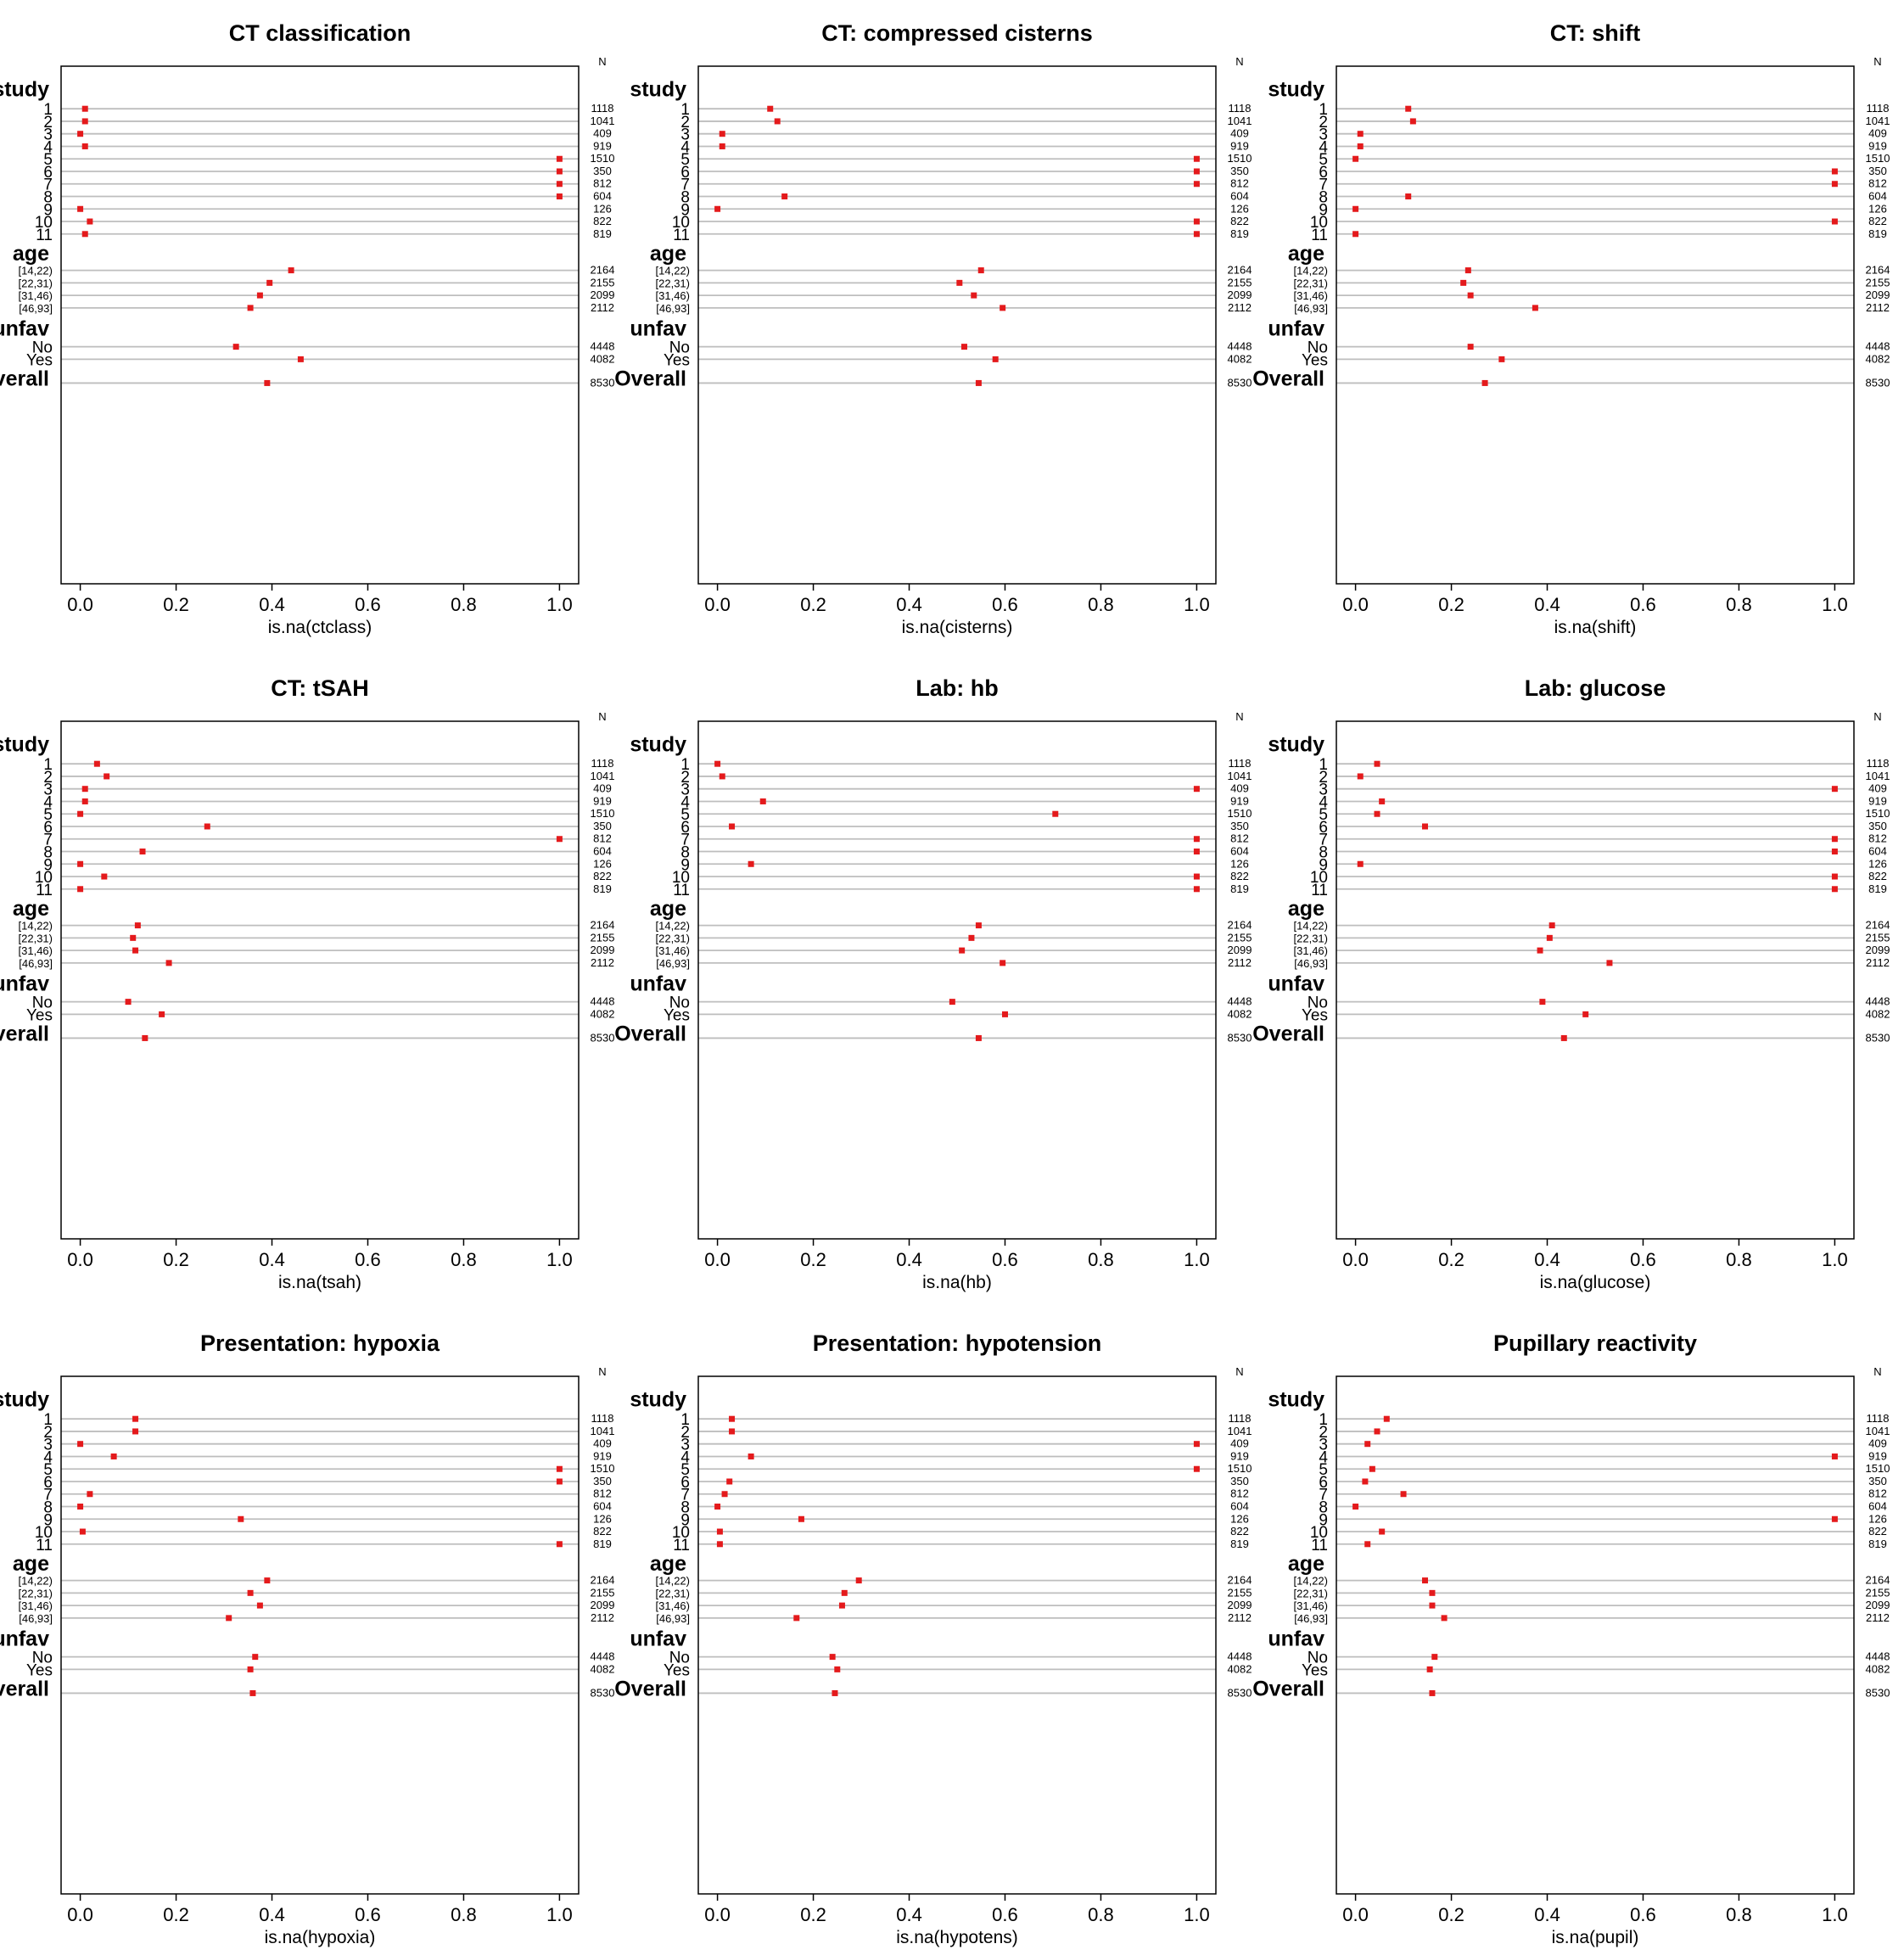  I want to click on row-n-label: 812, so click(1878, 183).